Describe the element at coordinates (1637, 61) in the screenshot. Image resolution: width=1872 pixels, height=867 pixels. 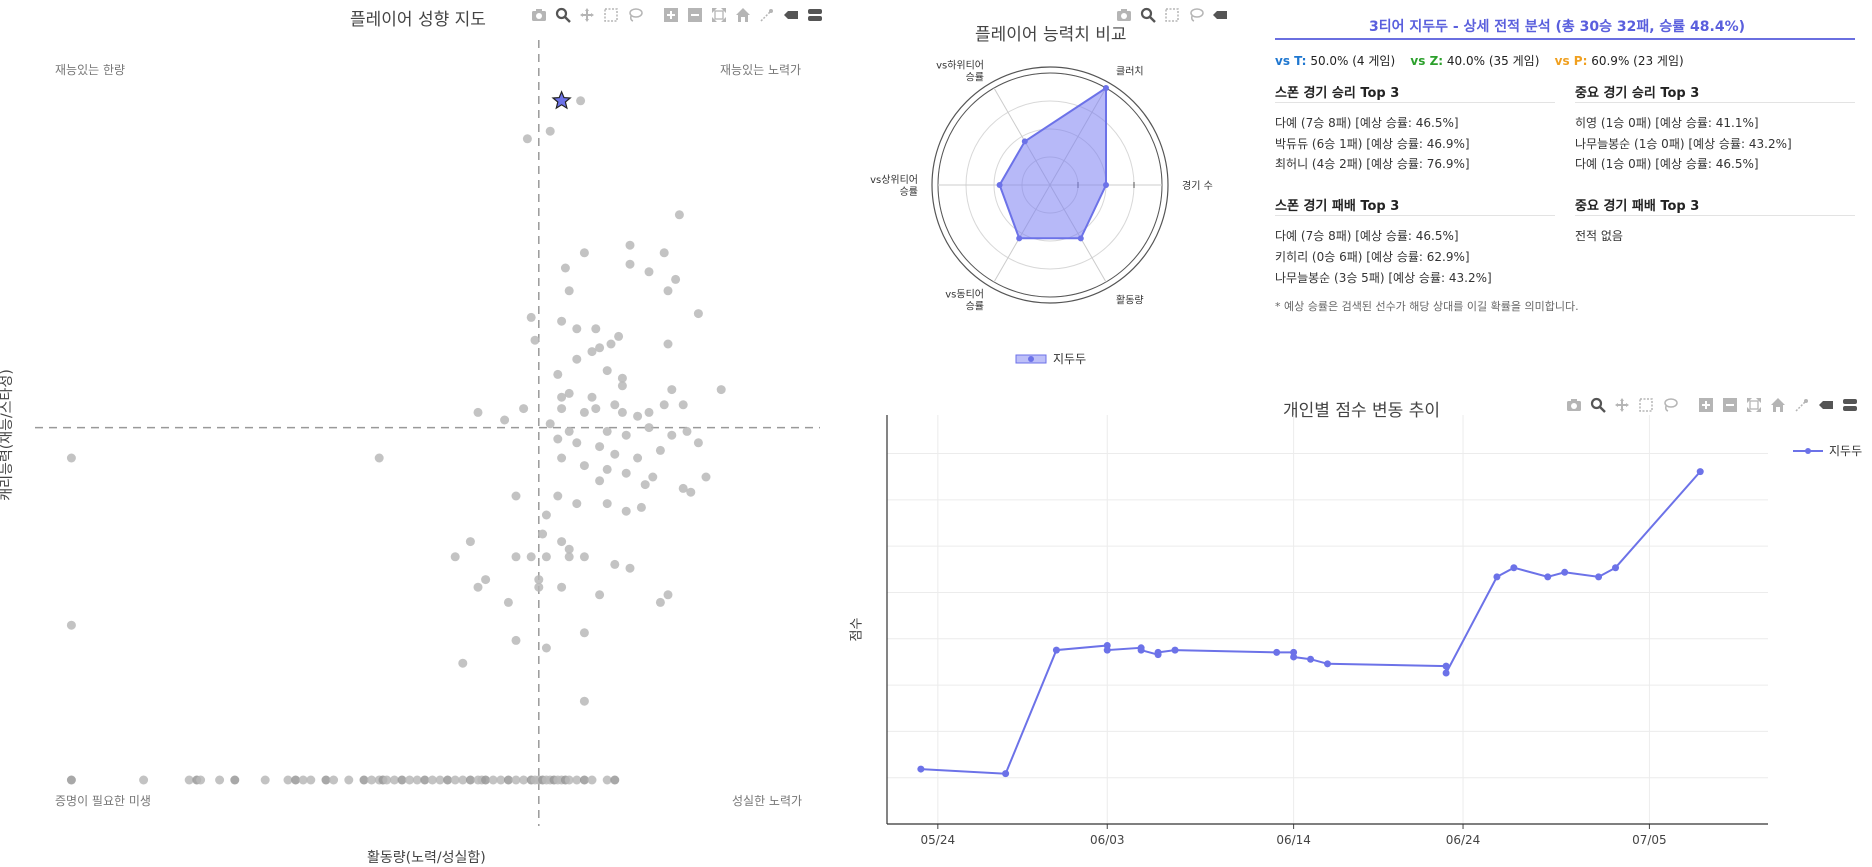
I see `vs-p-value: 60.9% (23 게임)` at that location.